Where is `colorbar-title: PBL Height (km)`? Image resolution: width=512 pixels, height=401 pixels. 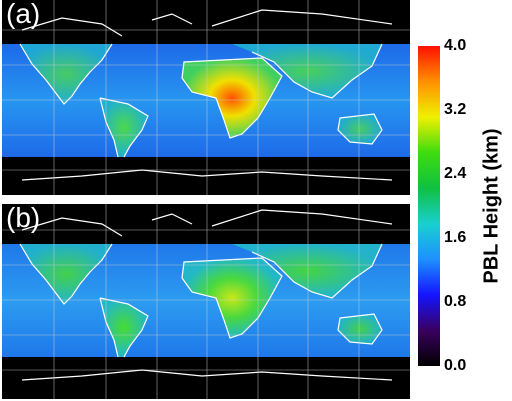
colorbar-title: PBL Height (km) is located at coordinates (491, 206).